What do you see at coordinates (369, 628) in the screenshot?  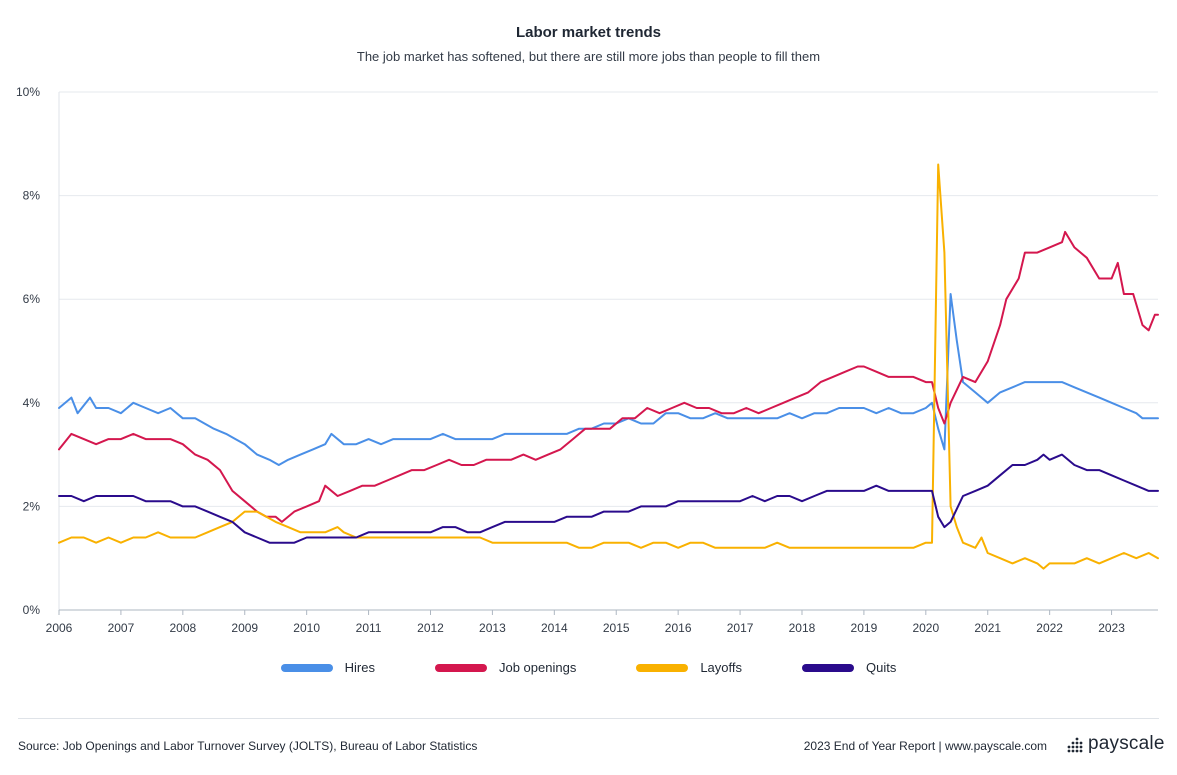 I see `x-tick-label: 2011` at bounding box center [369, 628].